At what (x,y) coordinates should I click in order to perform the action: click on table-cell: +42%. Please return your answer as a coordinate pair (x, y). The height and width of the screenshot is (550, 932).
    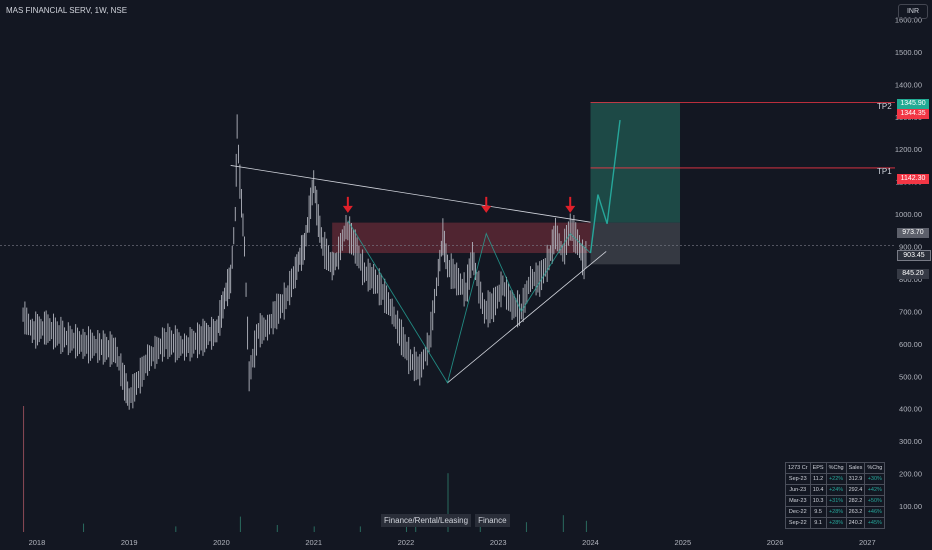
    Looking at the image, I should click on (875, 490).